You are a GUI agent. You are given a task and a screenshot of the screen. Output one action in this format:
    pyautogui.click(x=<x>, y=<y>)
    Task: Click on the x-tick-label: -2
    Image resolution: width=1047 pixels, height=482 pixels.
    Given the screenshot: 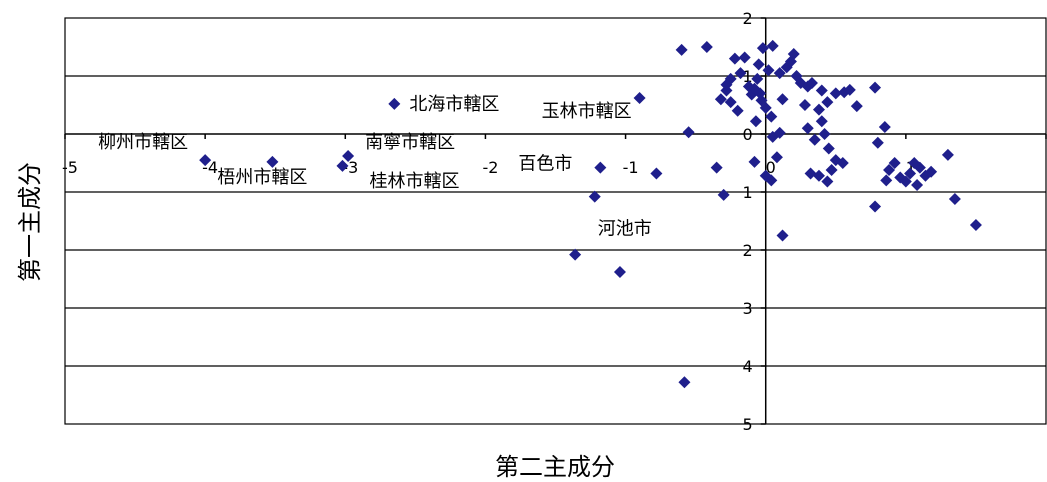 What is the action you would take?
    pyautogui.click(x=490, y=167)
    